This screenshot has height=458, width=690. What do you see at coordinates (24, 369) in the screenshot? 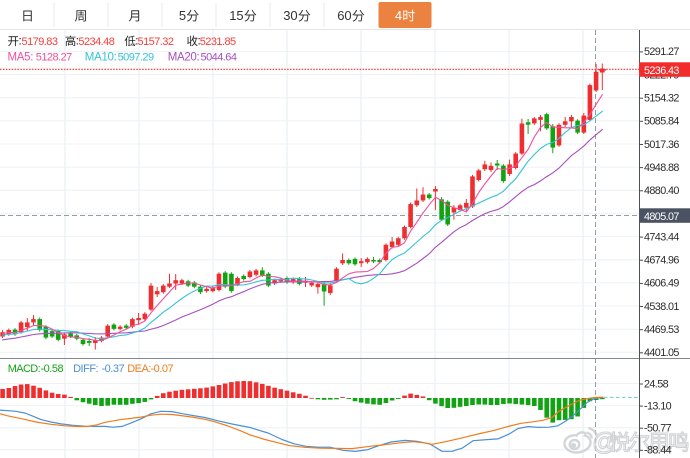
I see `svg-text: MACD:` at bounding box center [24, 369].